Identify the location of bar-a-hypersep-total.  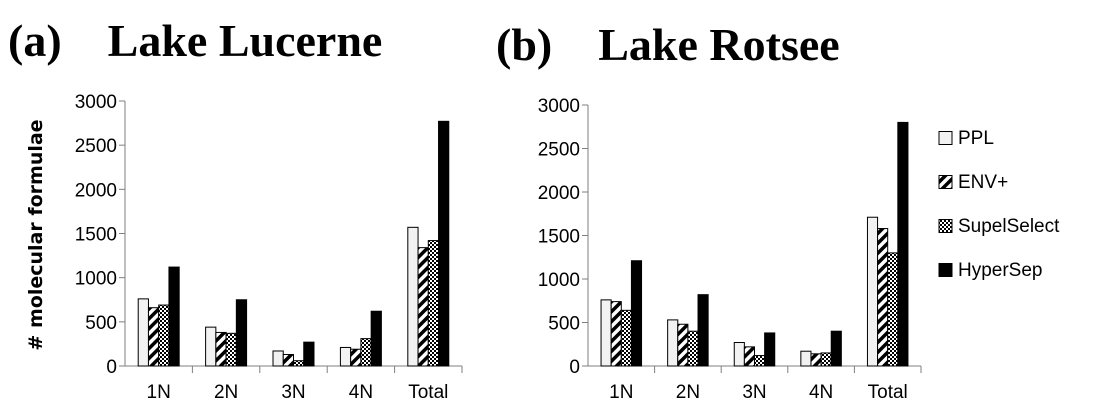
(444, 243).